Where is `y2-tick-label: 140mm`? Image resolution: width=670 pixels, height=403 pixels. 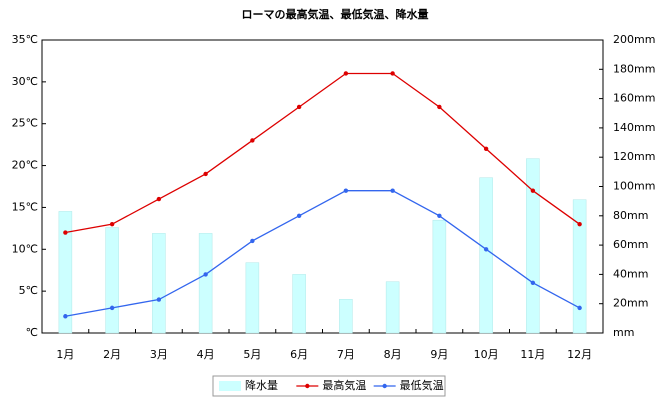 y2-tick-label: 140mm is located at coordinates (634, 127).